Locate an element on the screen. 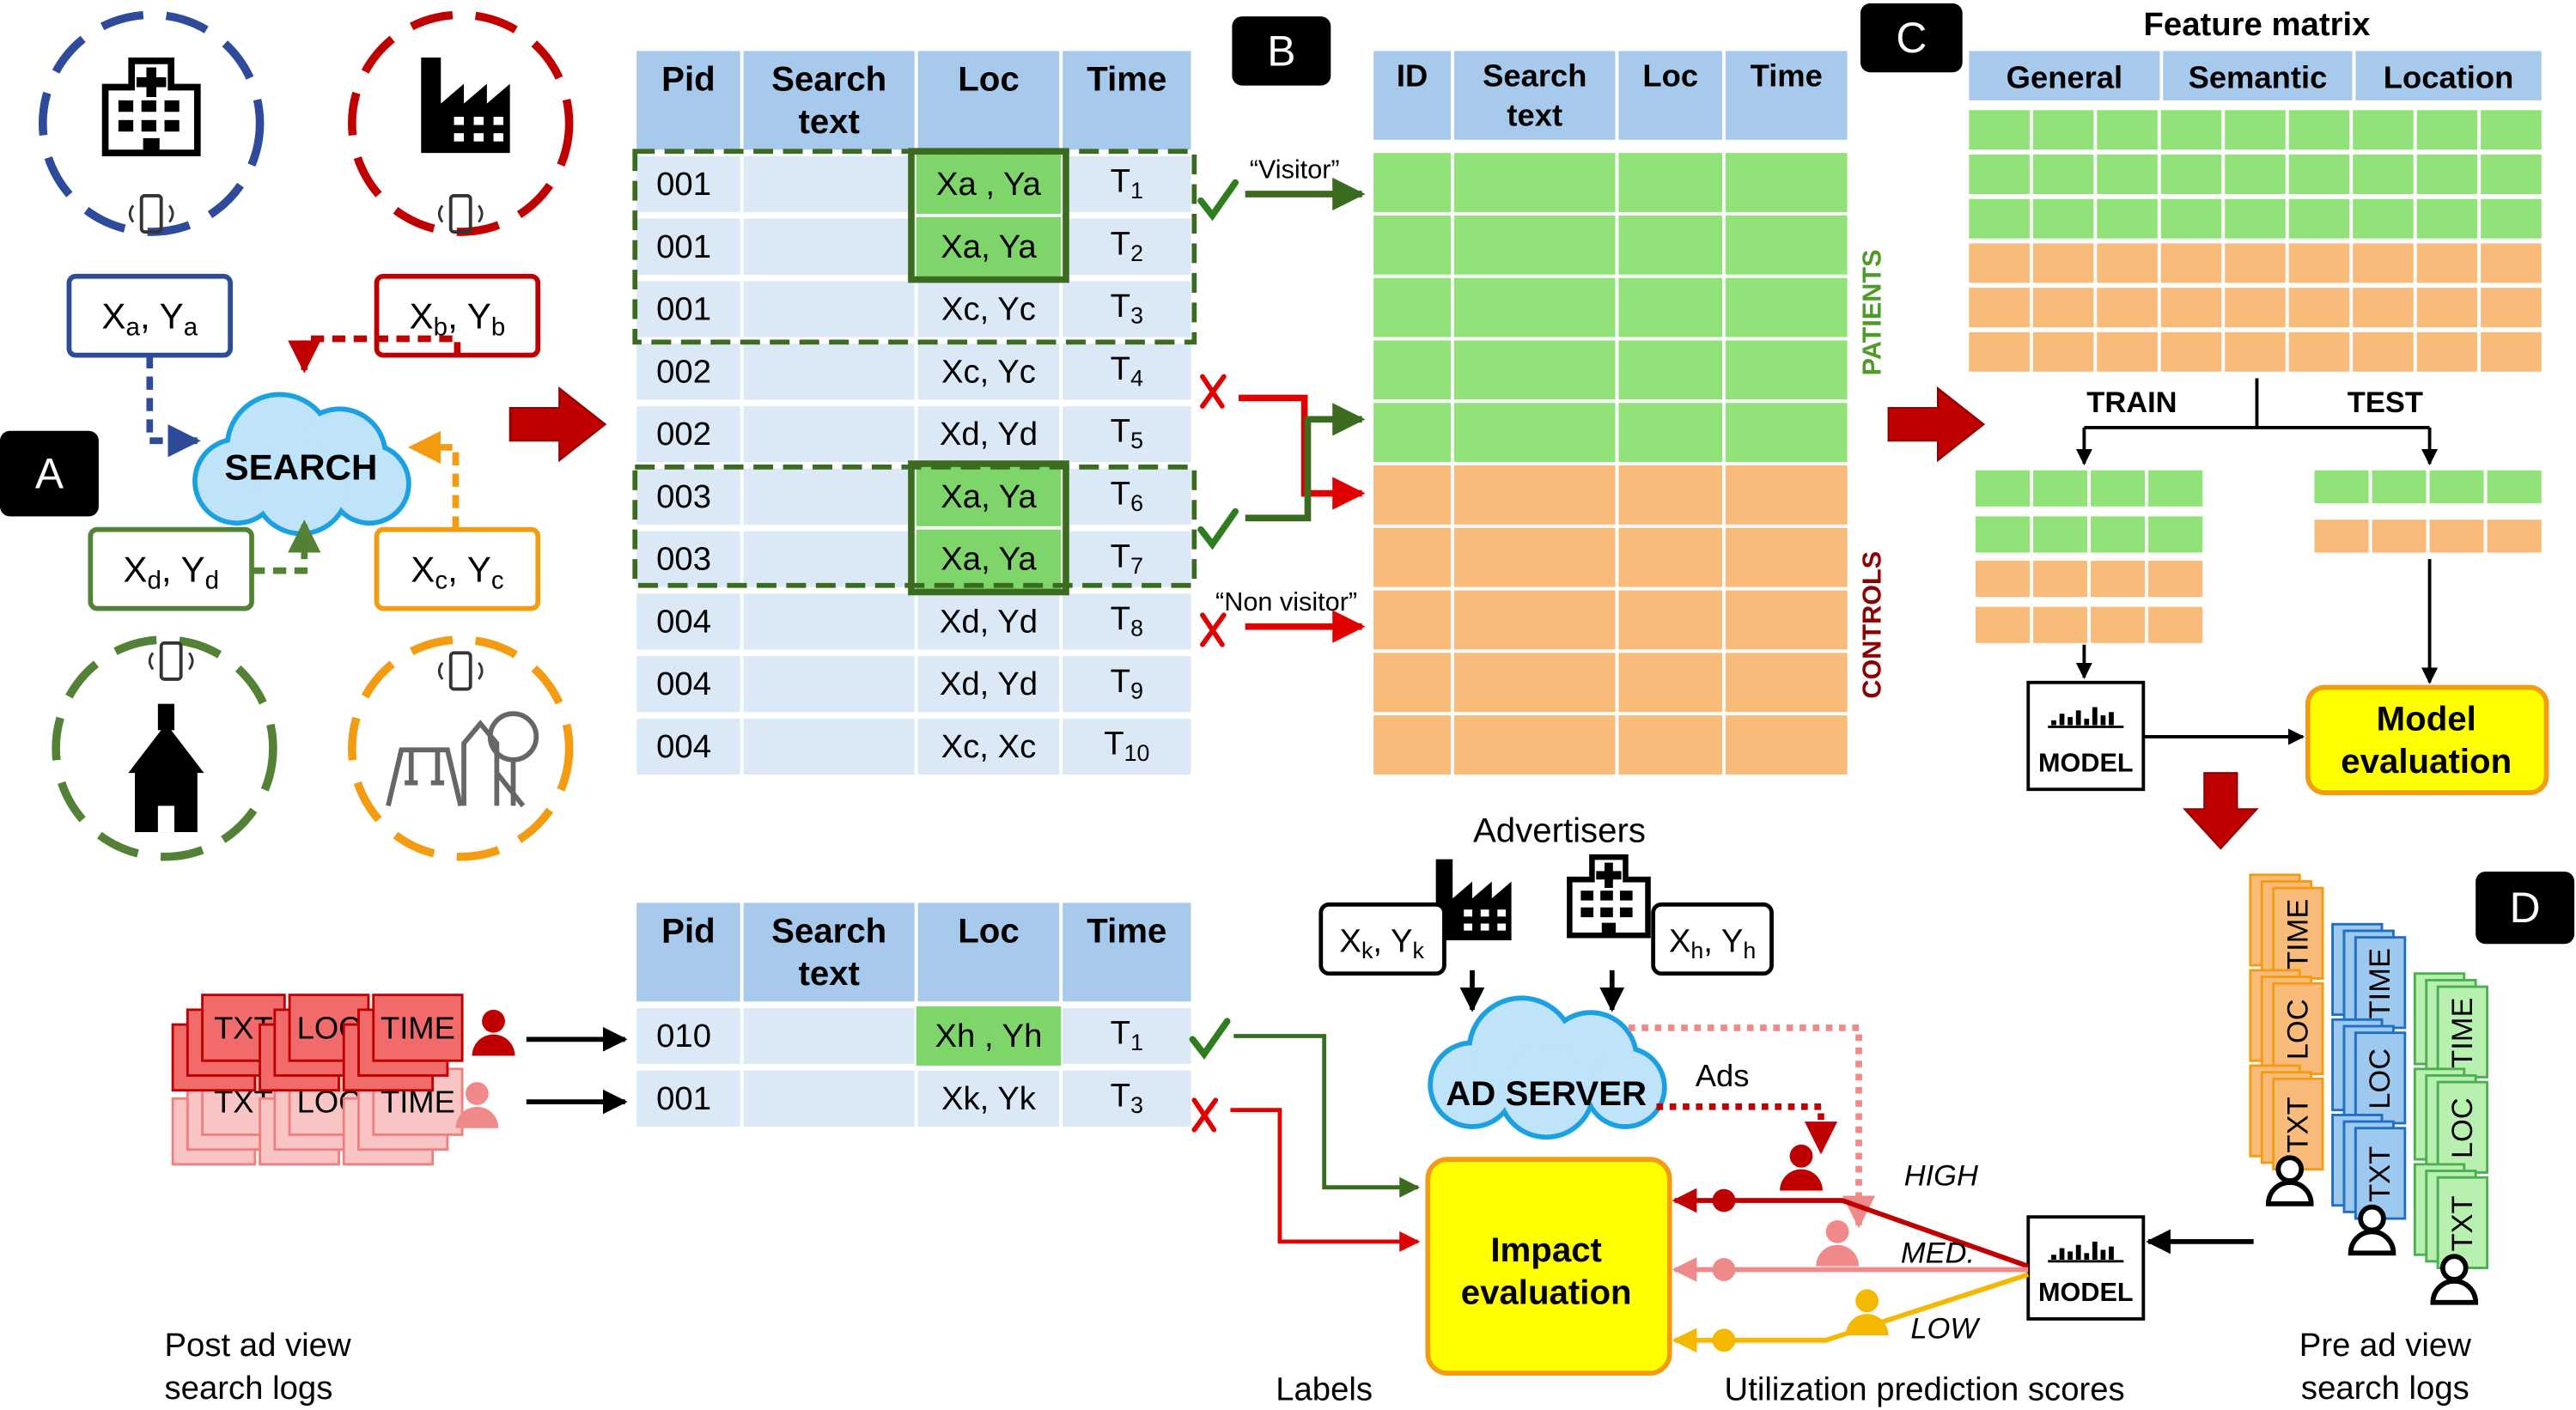 The width and height of the screenshot is (2576, 1410). cross-mark is located at coordinates (1213, 630).